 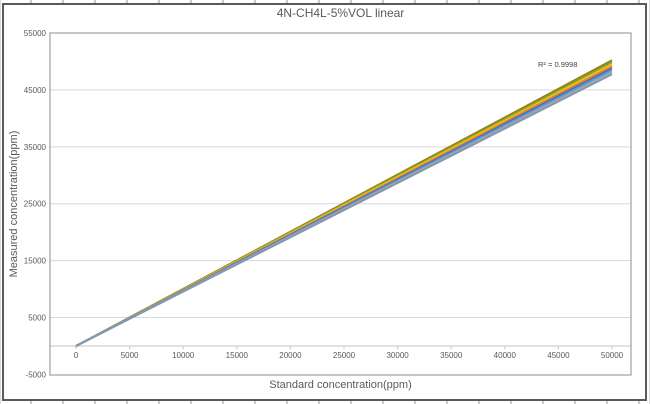 I want to click on sheet-gridline-stubs-bottom, so click(x=325, y=402).